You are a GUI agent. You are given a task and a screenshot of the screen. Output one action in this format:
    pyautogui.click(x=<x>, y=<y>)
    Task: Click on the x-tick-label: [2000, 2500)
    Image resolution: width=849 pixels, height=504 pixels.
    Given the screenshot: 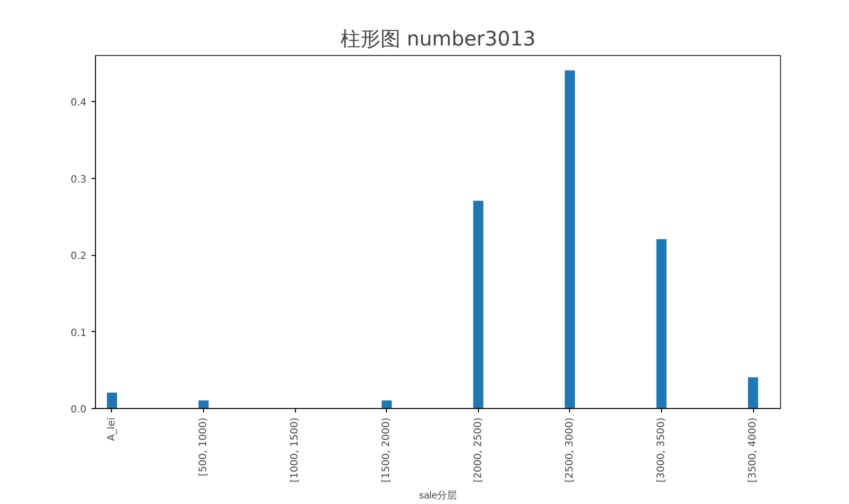 What is the action you would take?
    pyautogui.click(x=478, y=450)
    